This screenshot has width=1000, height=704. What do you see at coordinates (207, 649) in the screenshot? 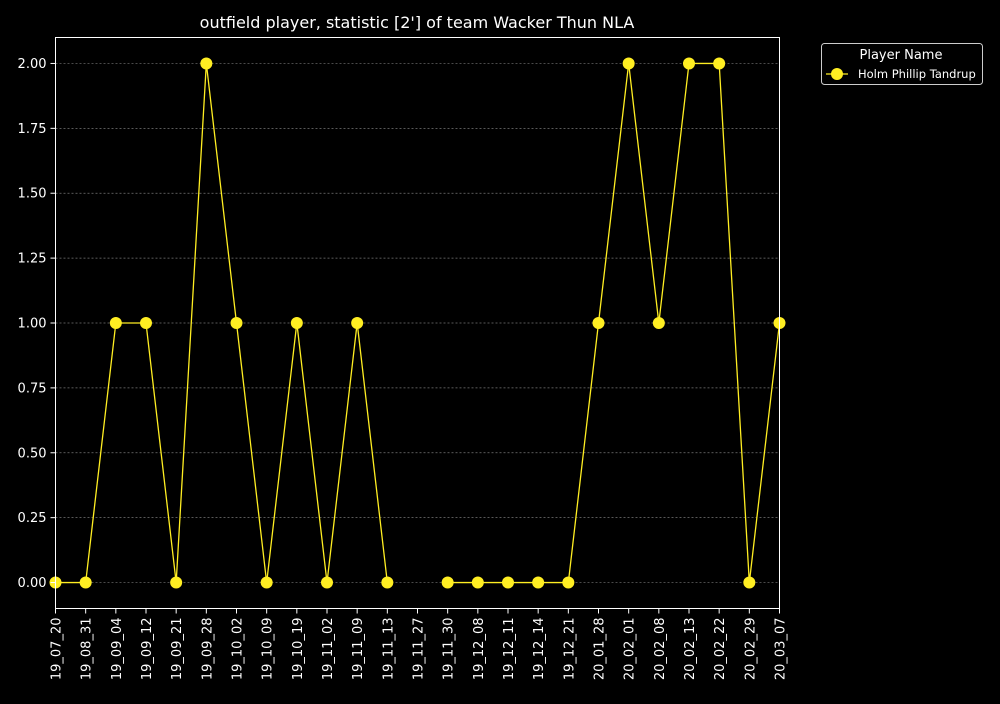
I see `x-tick-label: 19_09_28` at bounding box center [207, 649].